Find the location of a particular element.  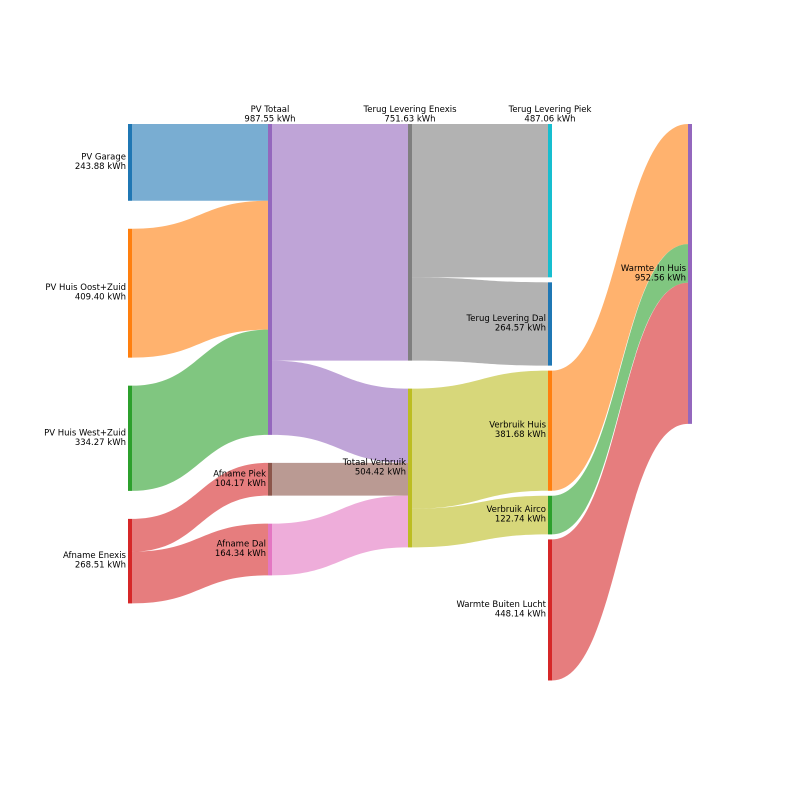

label-value-pv_west: 334.27 kWh is located at coordinates (100, 443).